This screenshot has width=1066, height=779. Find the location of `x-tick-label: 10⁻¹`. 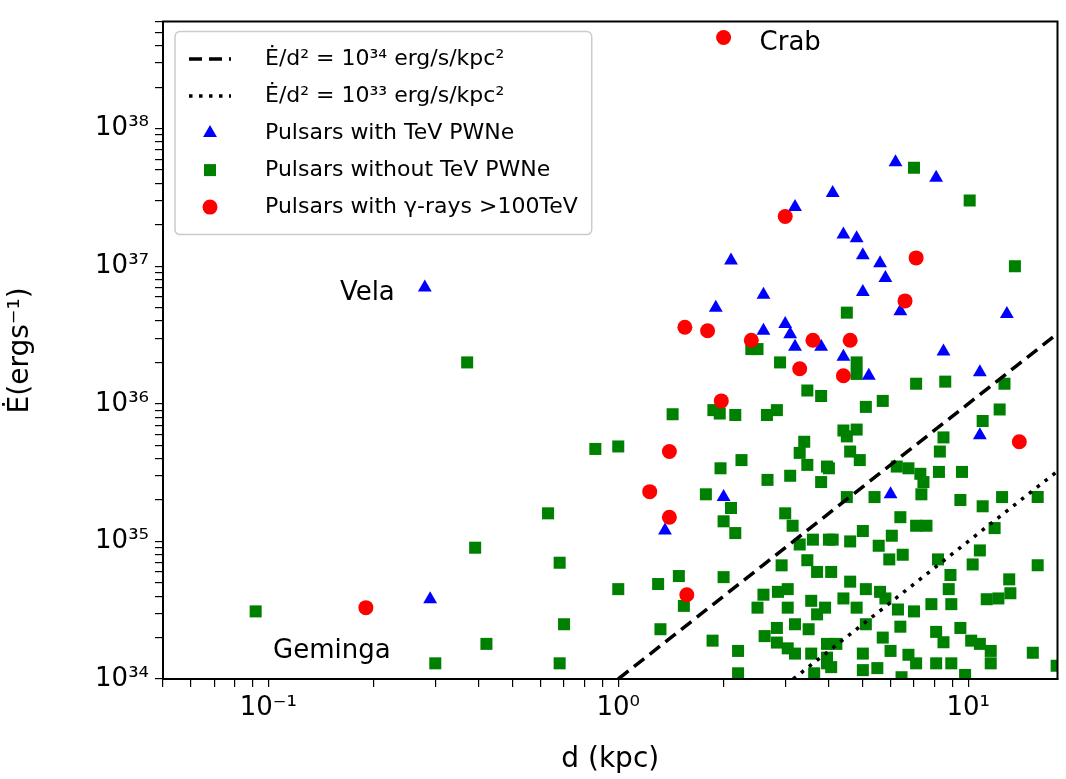

x-tick-label: 10⁻¹ is located at coordinates (268, 706).